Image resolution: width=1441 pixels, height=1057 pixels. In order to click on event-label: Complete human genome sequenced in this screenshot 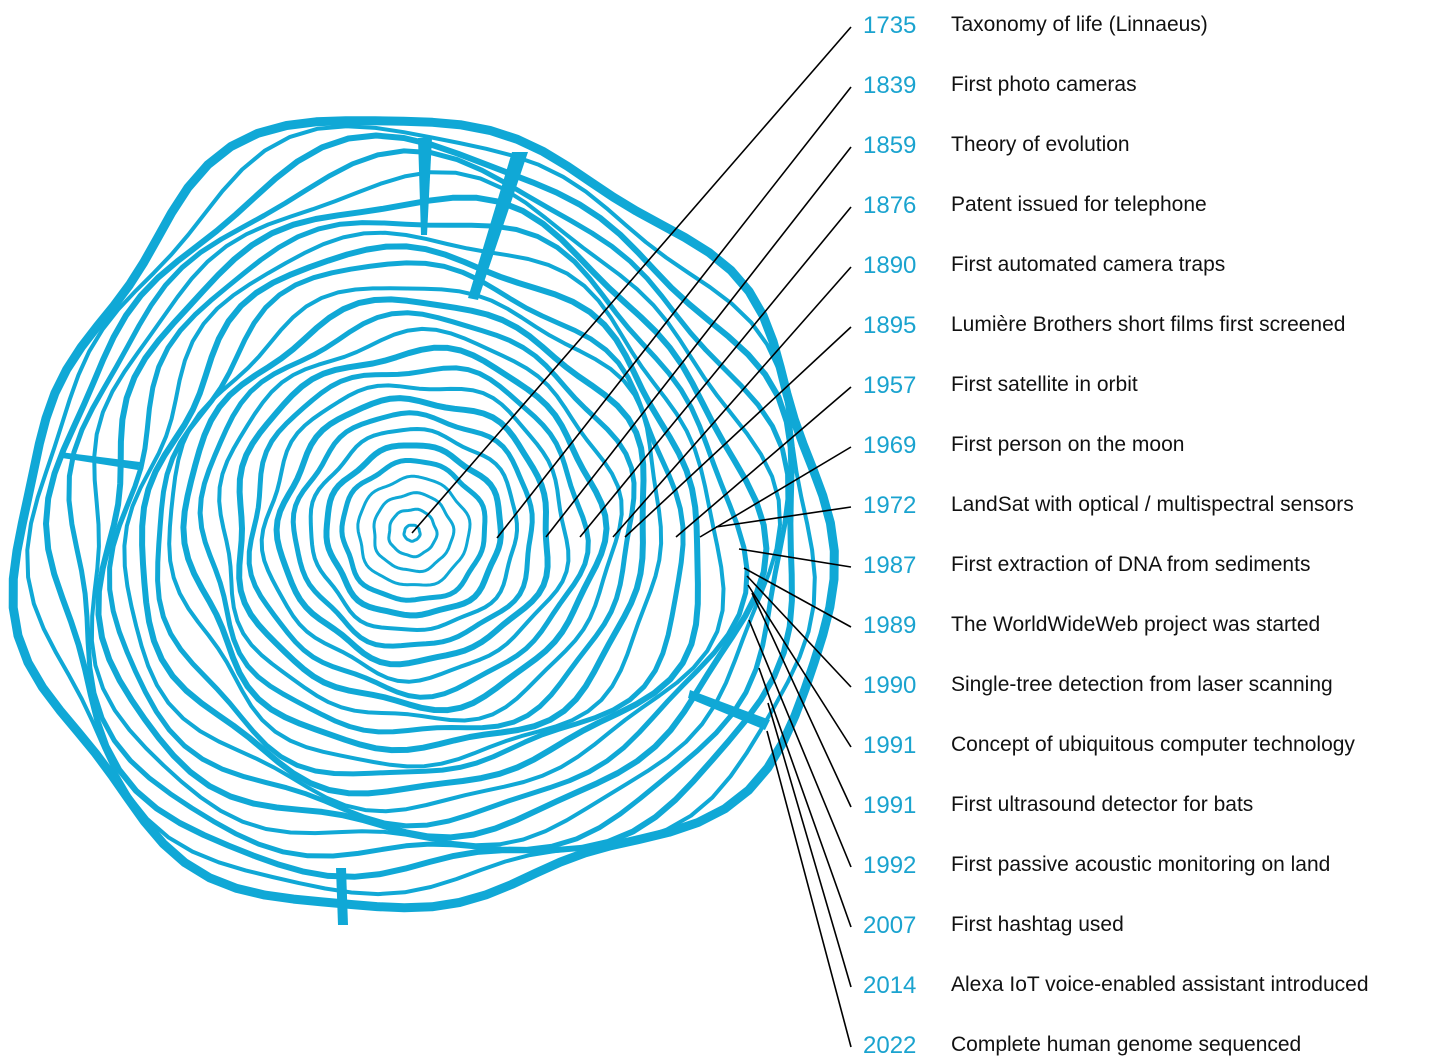, I will do `click(1126, 1044)`.